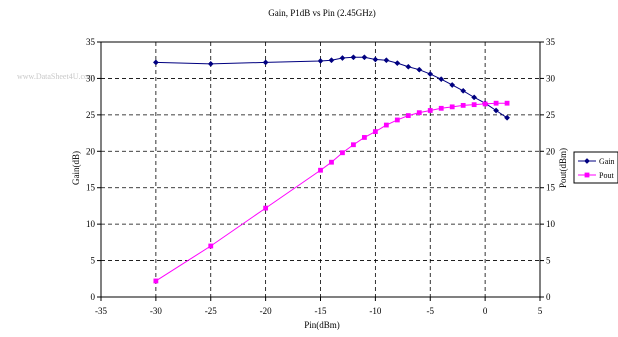 Image resolution: width=618 pixels, height=337 pixels. What do you see at coordinates (587, 175) in the screenshot?
I see `pout-legend-marker` at bounding box center [587, 175].